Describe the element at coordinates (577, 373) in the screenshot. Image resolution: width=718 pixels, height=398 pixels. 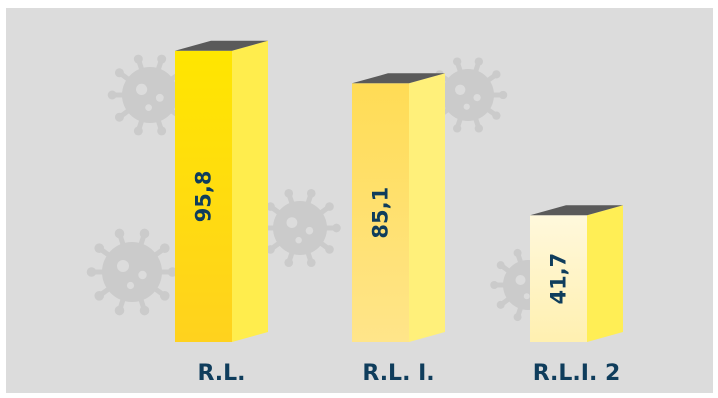
I see `category-label: R.L.I. 2` at that location.